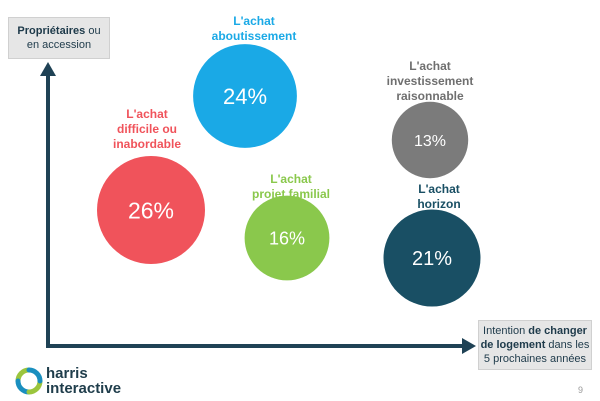 The width and height of the screenshot is (600, 401). What do you see at coordinates (439, 189) in the screenshot?
I see `bubble-5-label-line-1: L'achat` at bounding box center [439, 189].